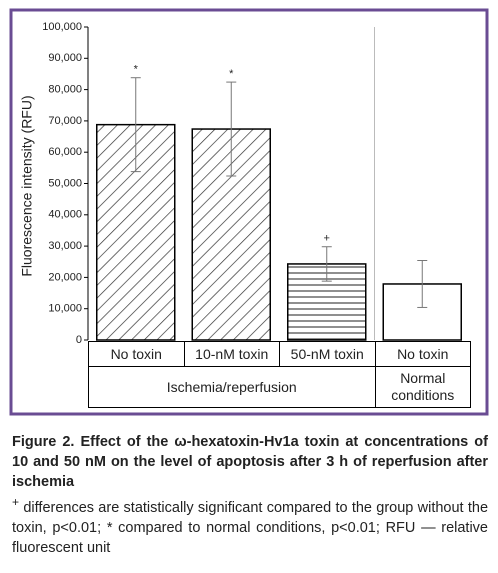  What do you see at coordinates (62, 27) in the screenshot?
I see `y-tick-label: 100,000` at bounding box center [62, 27].